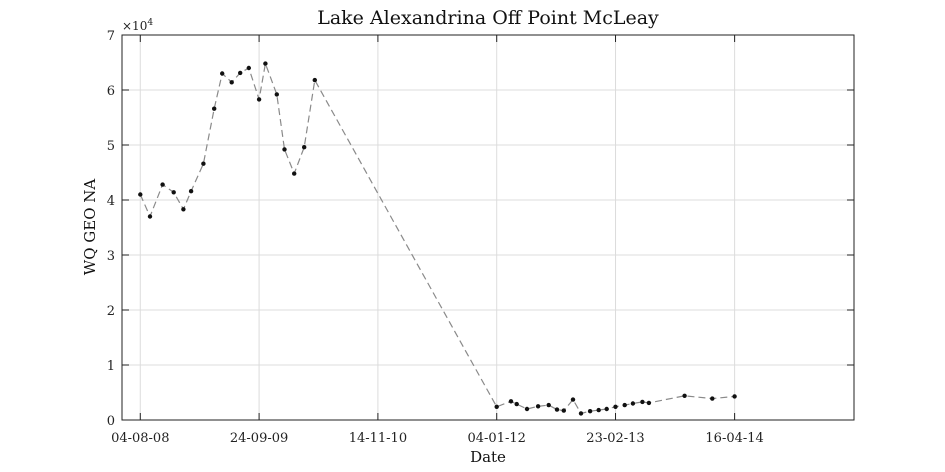 This screenshot has height=472, width=945. I want to click on y-axis-tick-labels: 0 1 2 3 4 5 6 7, so click(111, 229).